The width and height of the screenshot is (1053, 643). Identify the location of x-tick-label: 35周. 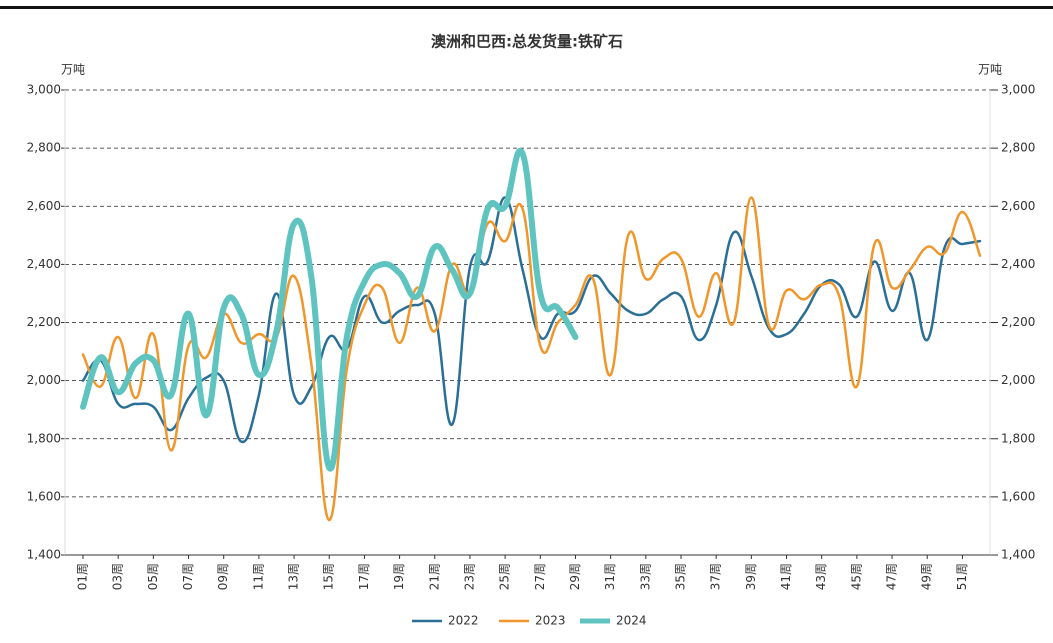
(681, 576).